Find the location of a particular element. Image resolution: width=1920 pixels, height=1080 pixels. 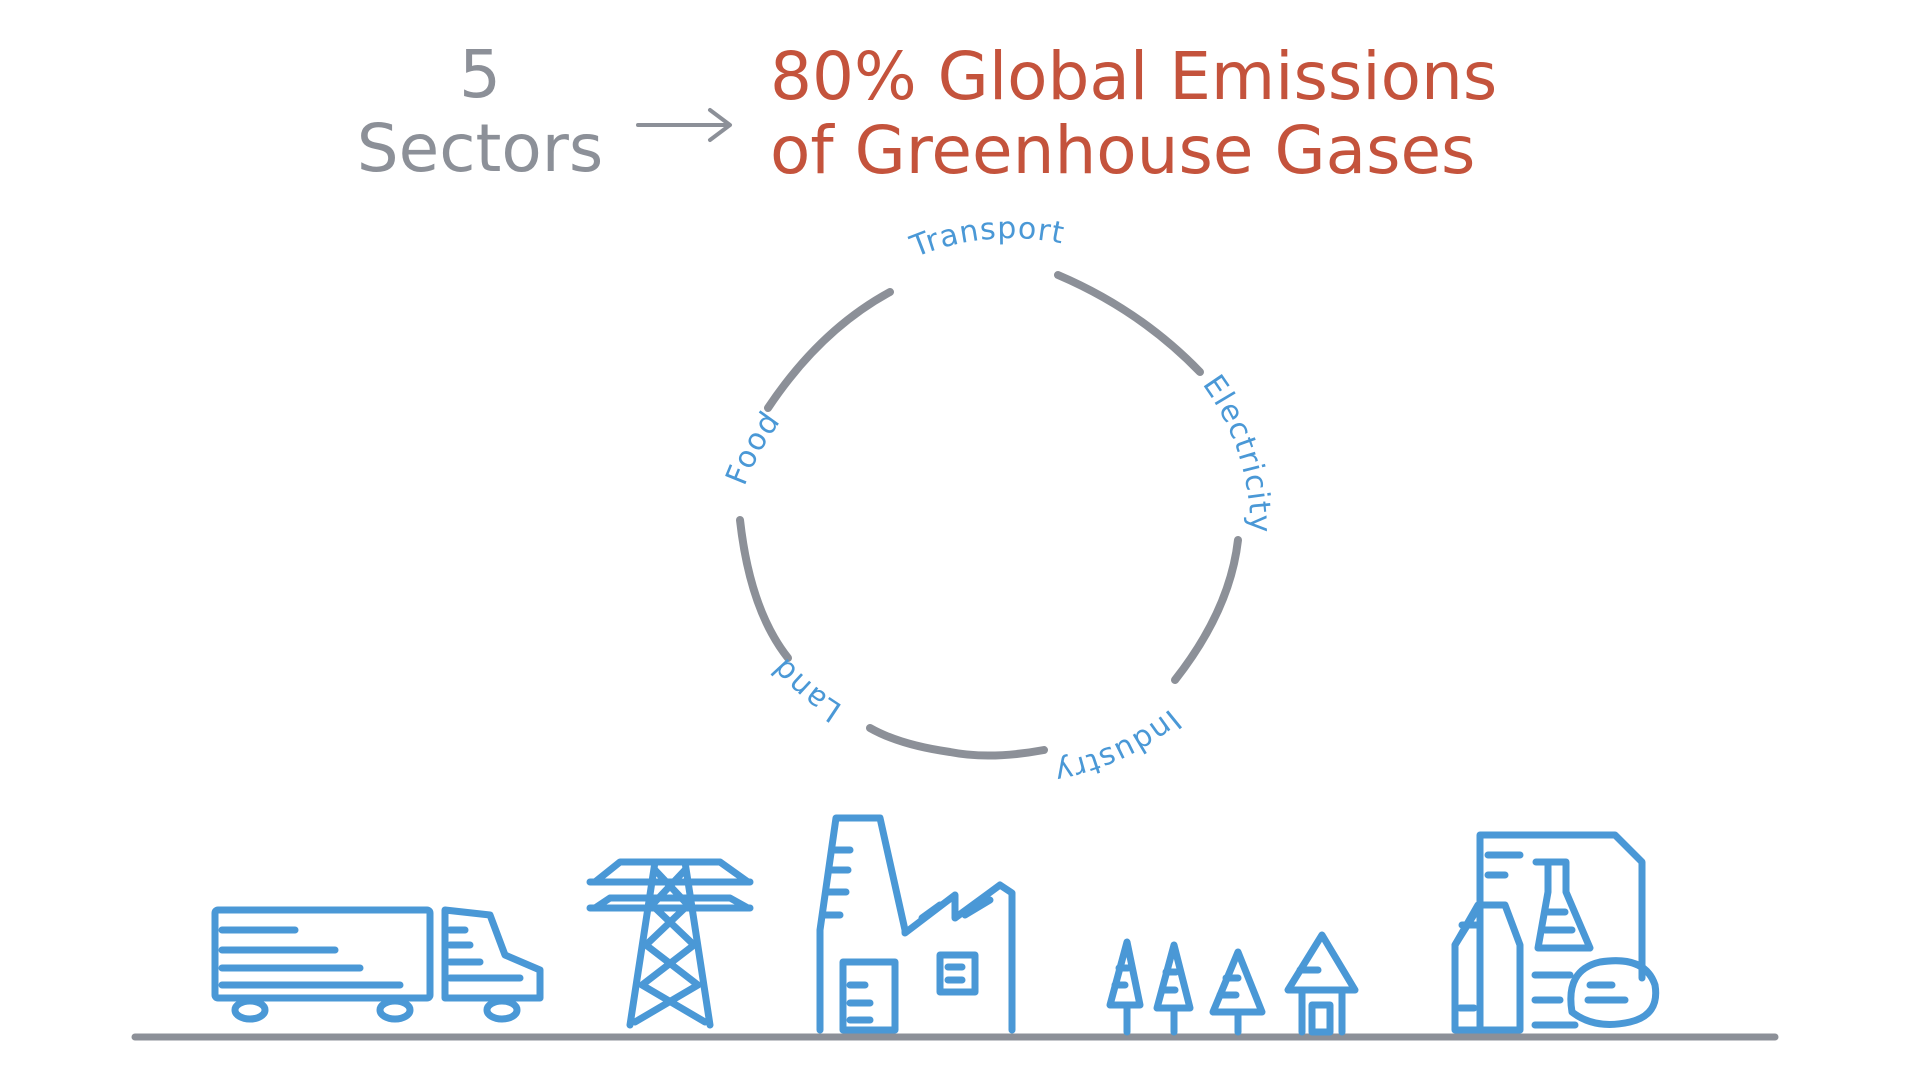

food-products-icon is located at coordinates (1555, 932).